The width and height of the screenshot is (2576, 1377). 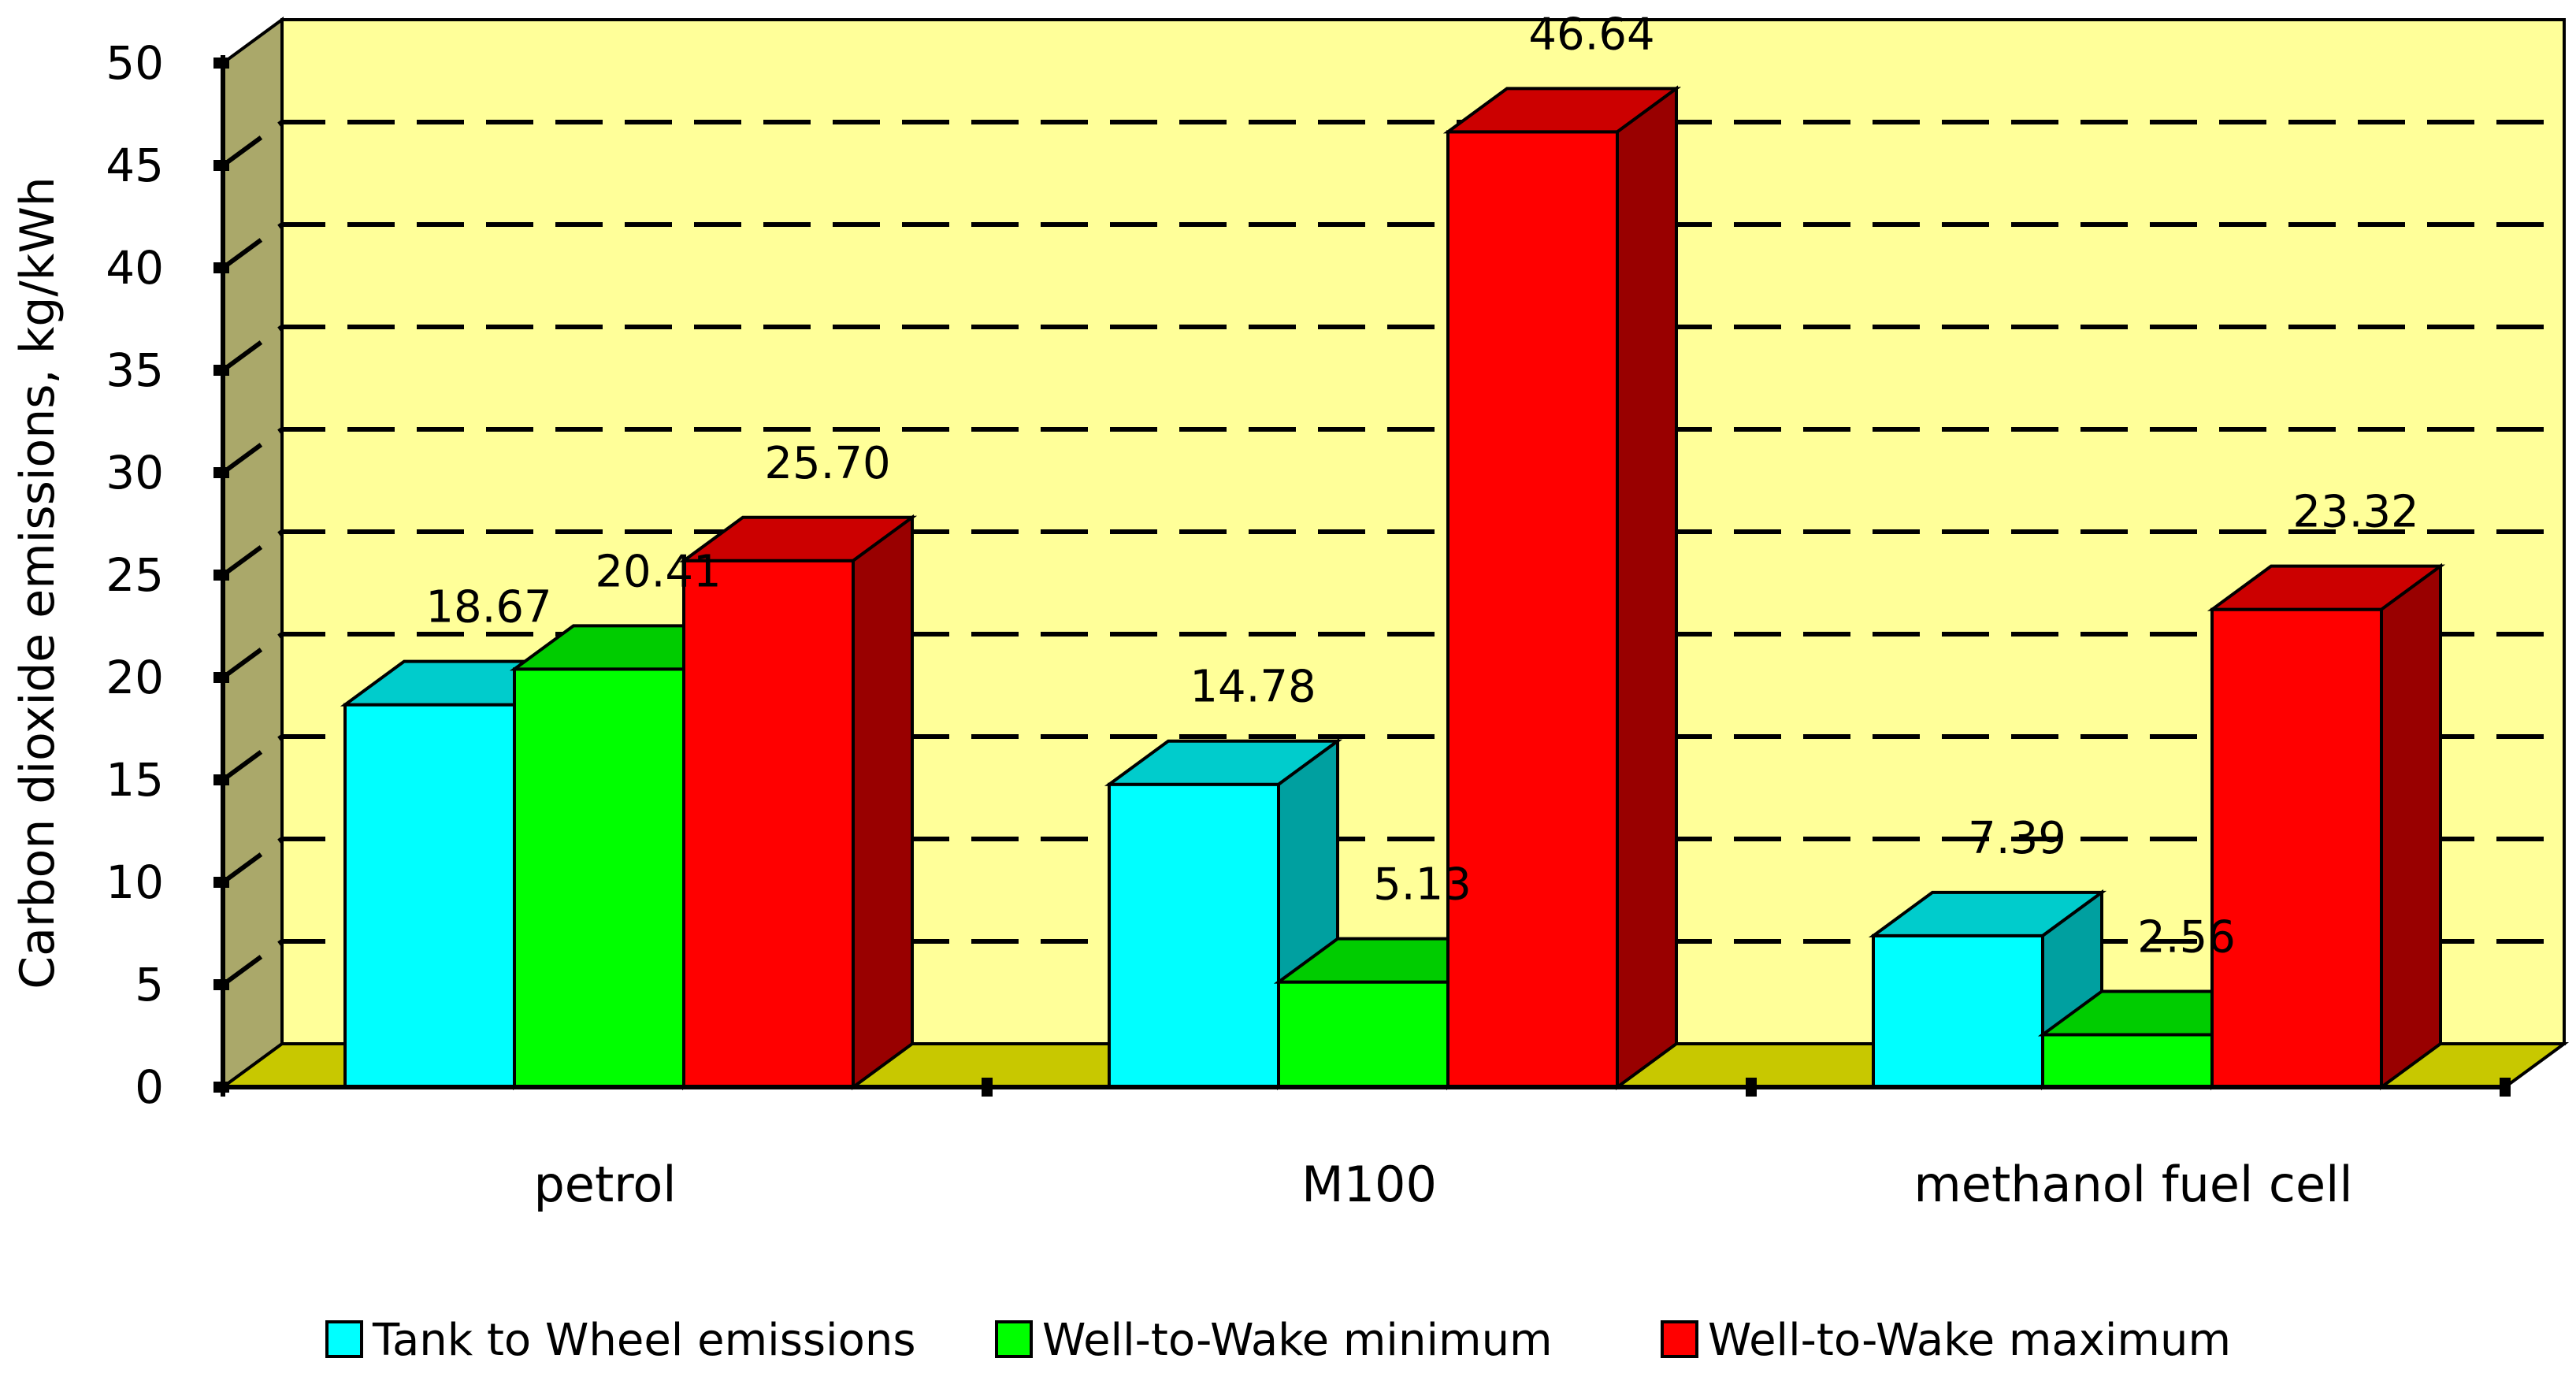 I want to click on data-label: 25.70, so click(x=827, y=464).